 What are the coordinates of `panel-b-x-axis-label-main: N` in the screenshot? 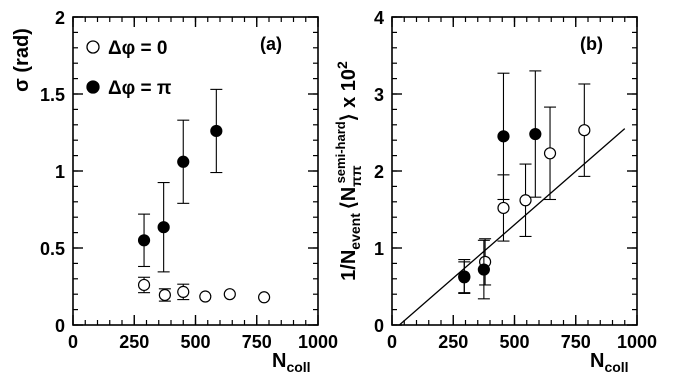 It's located at (597, 361).